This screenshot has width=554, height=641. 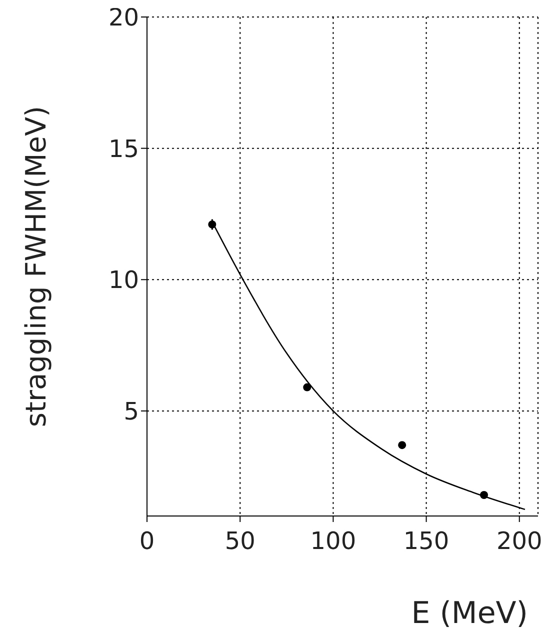 I want to click on y-tick-label: 15, so click(x=123, y=148).